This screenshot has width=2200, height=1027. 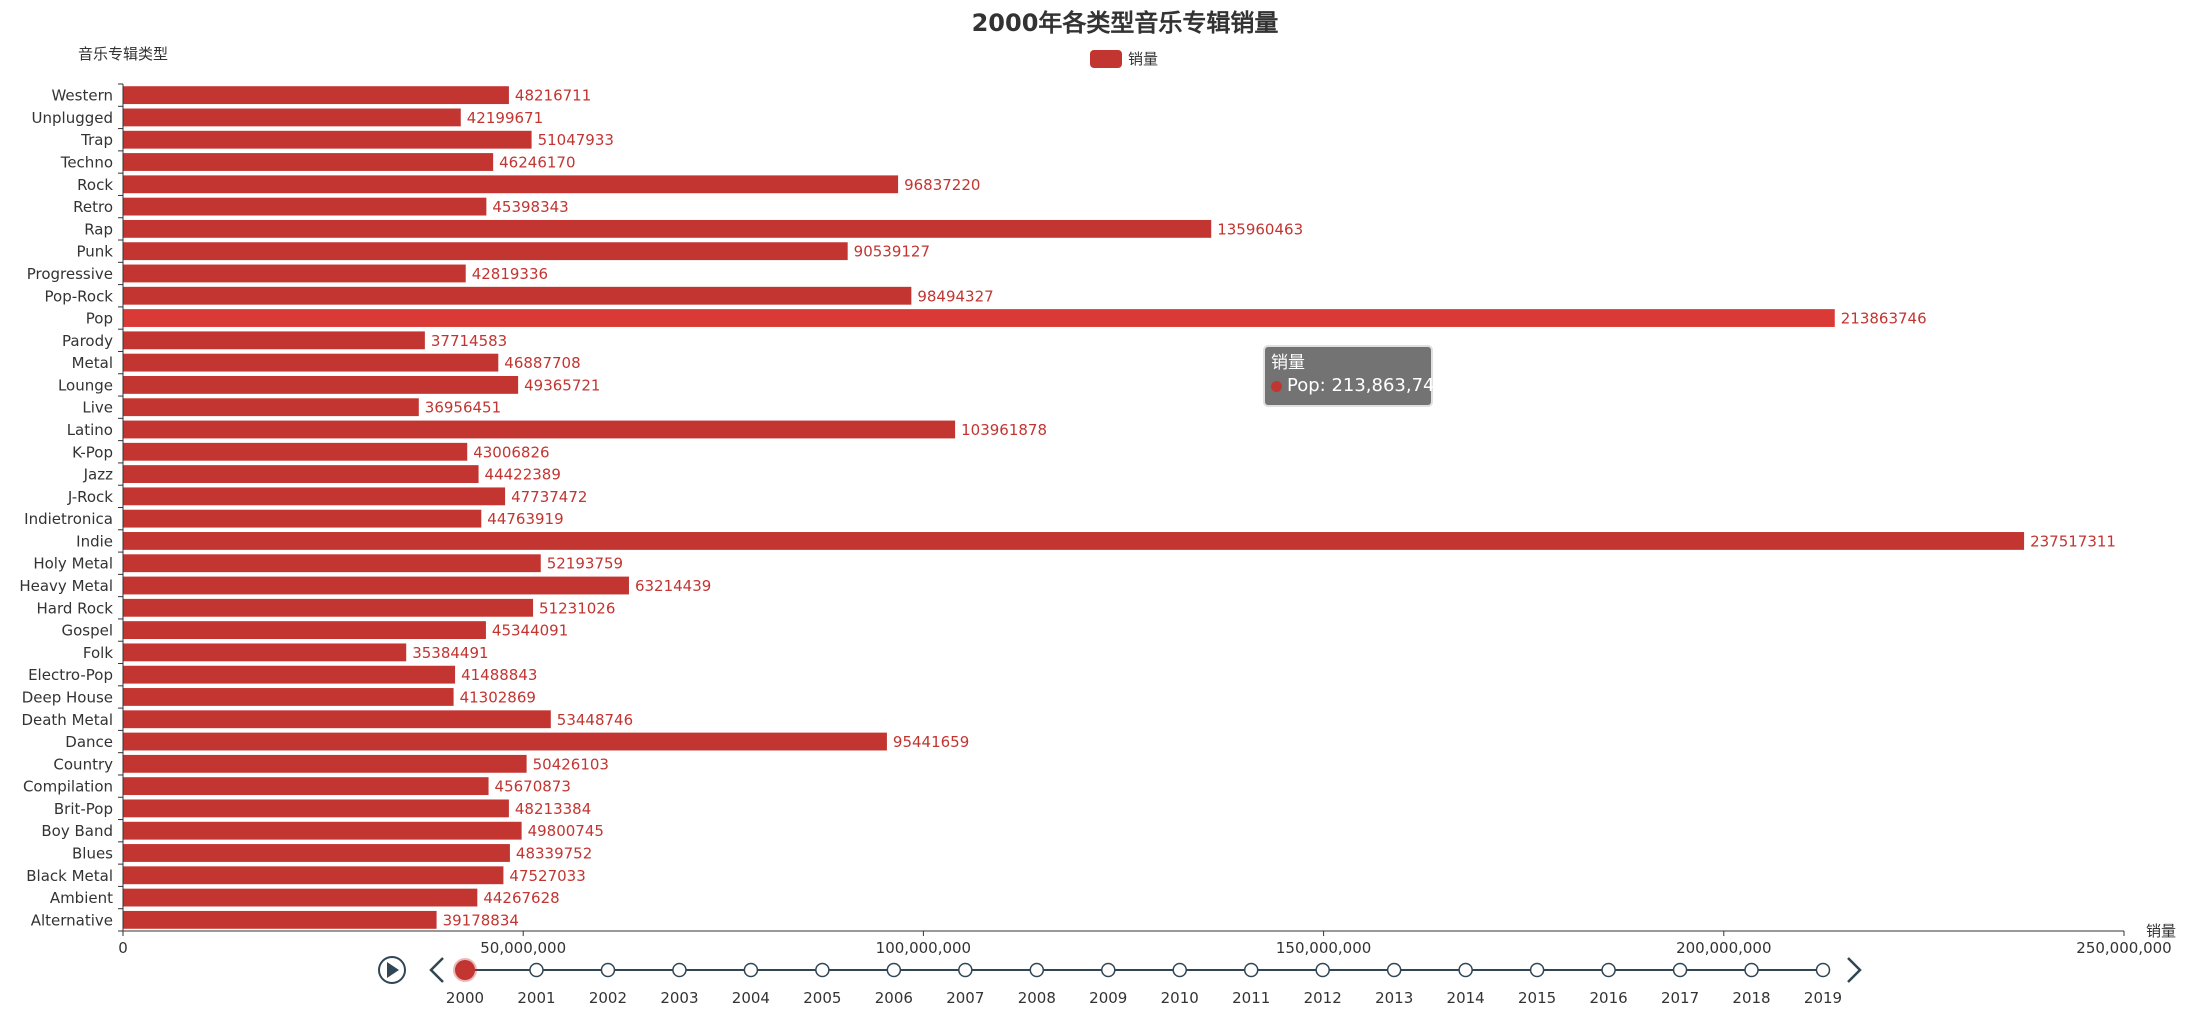 What do you see at coordinates (311, 362) in the screenshot?
I see `bar-metal` at bounding box center [311, 362].